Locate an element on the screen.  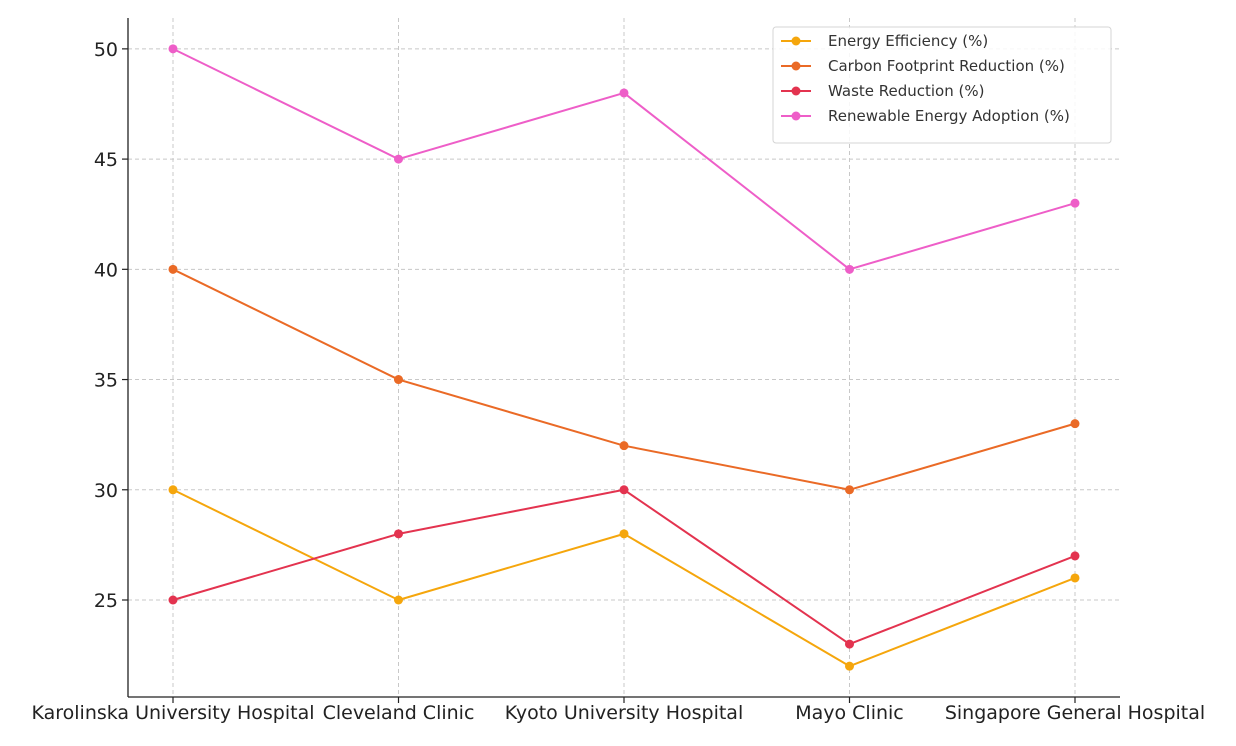
y-tick-label: 35 is located at coordinates (106, 381).